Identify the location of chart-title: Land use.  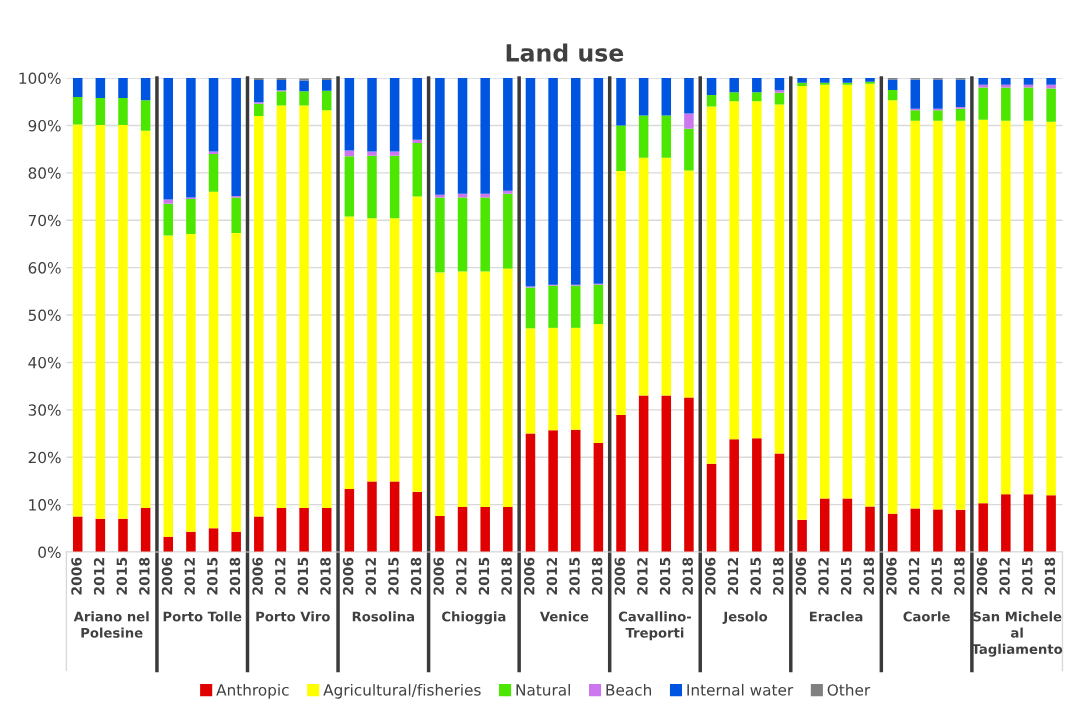
(565, 52).